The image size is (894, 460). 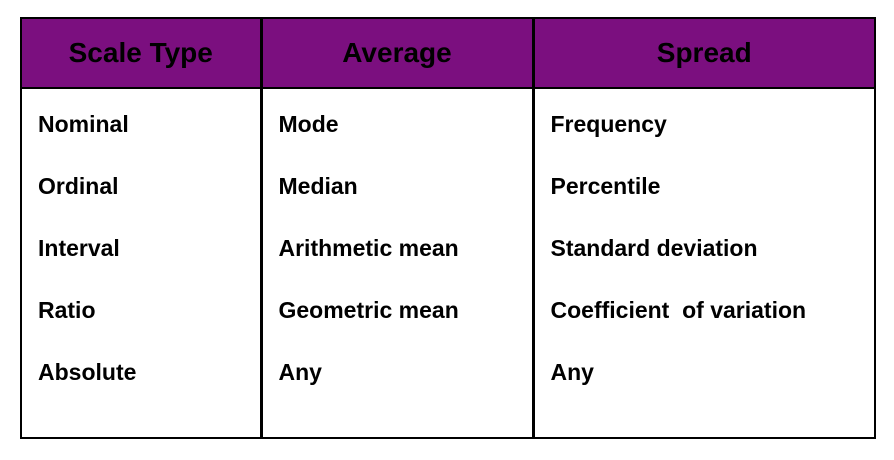 What do you see at coordinates (83, 124) in the screenshot?
I see `table-cell: Nominal` at bounding box center [83, 124].